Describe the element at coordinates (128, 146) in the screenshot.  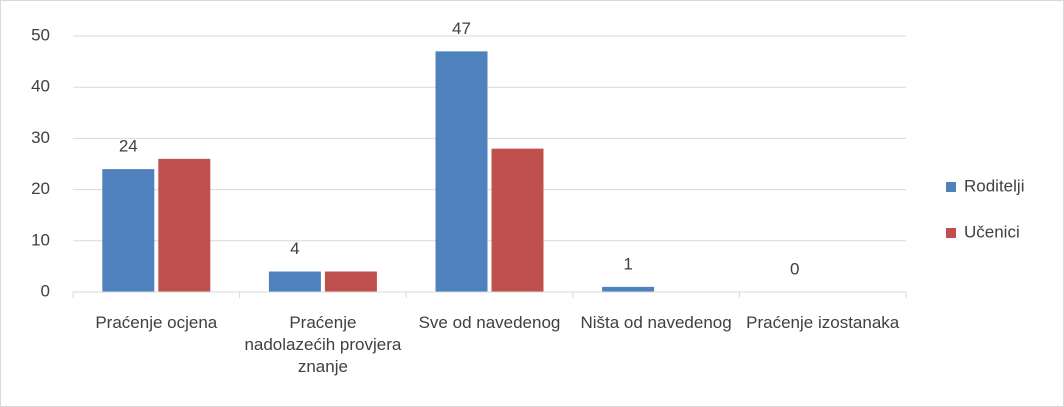
I see `data-label: 24` at that location.